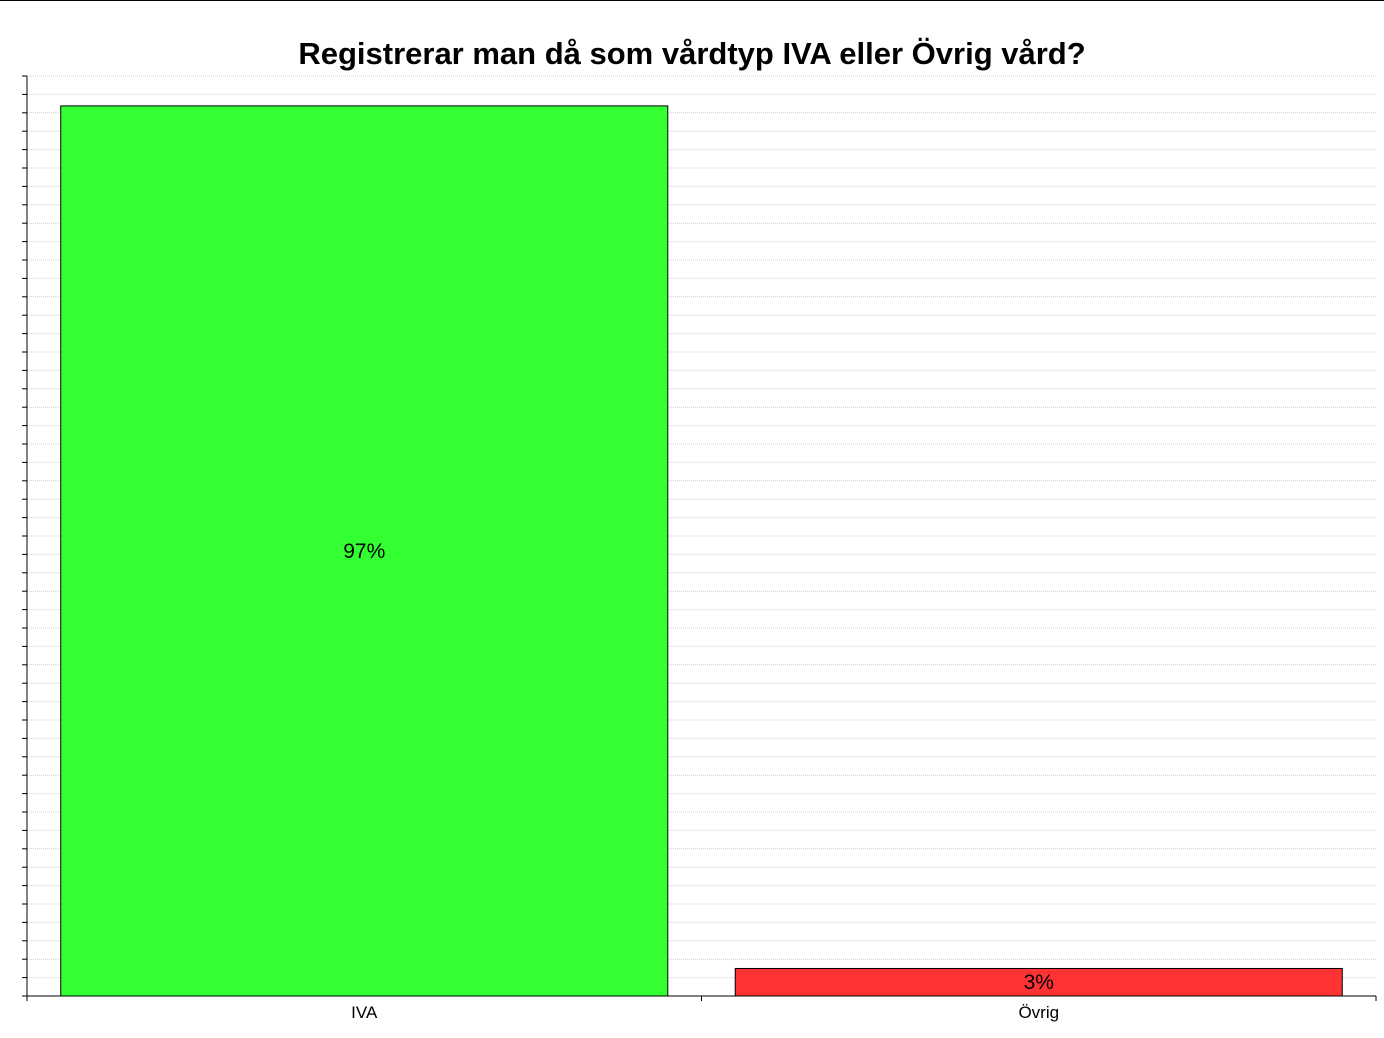  What do you see at coordinates (1039, 982) in the screenshot?
I see `data-label: 3%` at bounding box center [1039, 982].